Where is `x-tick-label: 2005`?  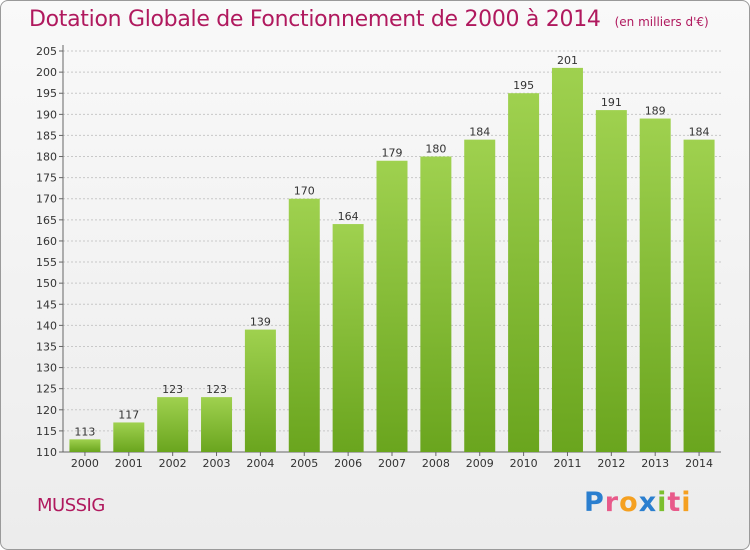
x-tick-label: 2005 is located at coordinates (304, 463).